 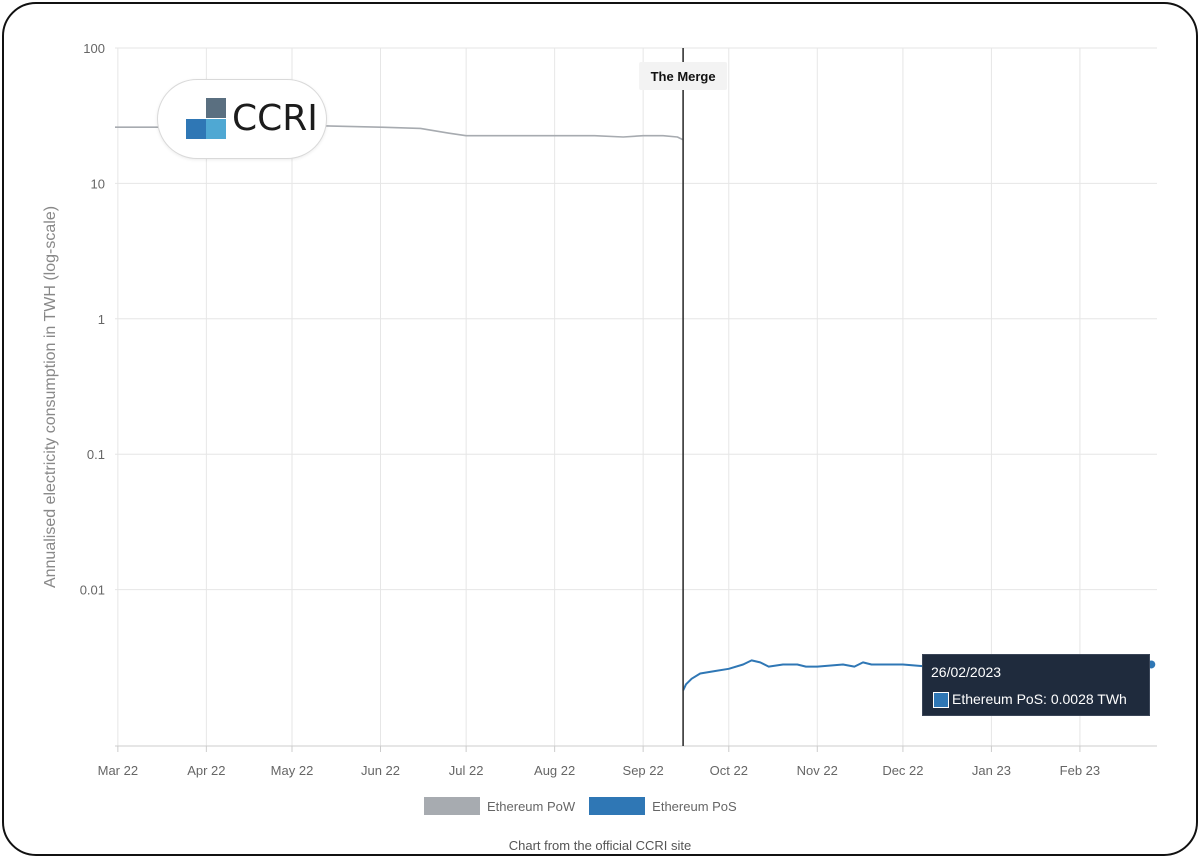 I want to click on data-tooltip: 26/02/2023 Ethereum PoS: 0.0028 TWh, so click(x=1036, y=685).